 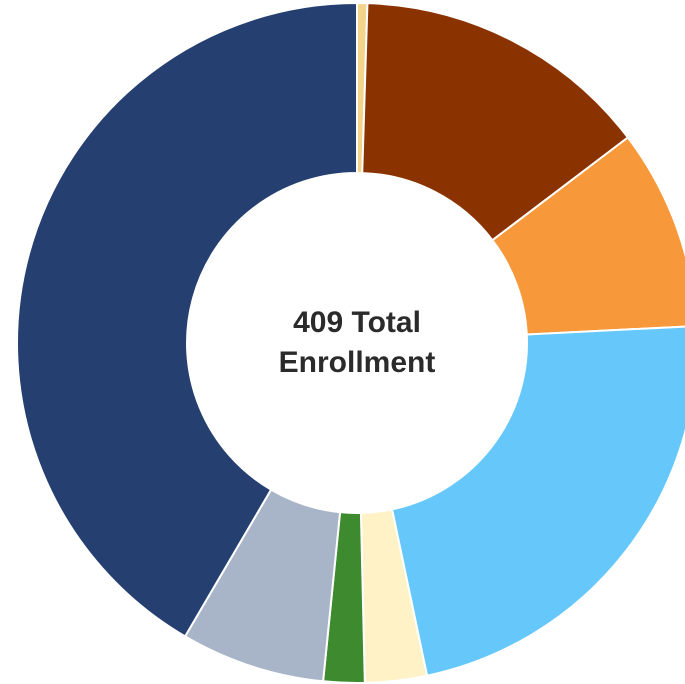 What do you see at coordinates (357, 362) in the screenshot?
I see `center-label-line-2: Enrollment` at bounding box center [357, 362].